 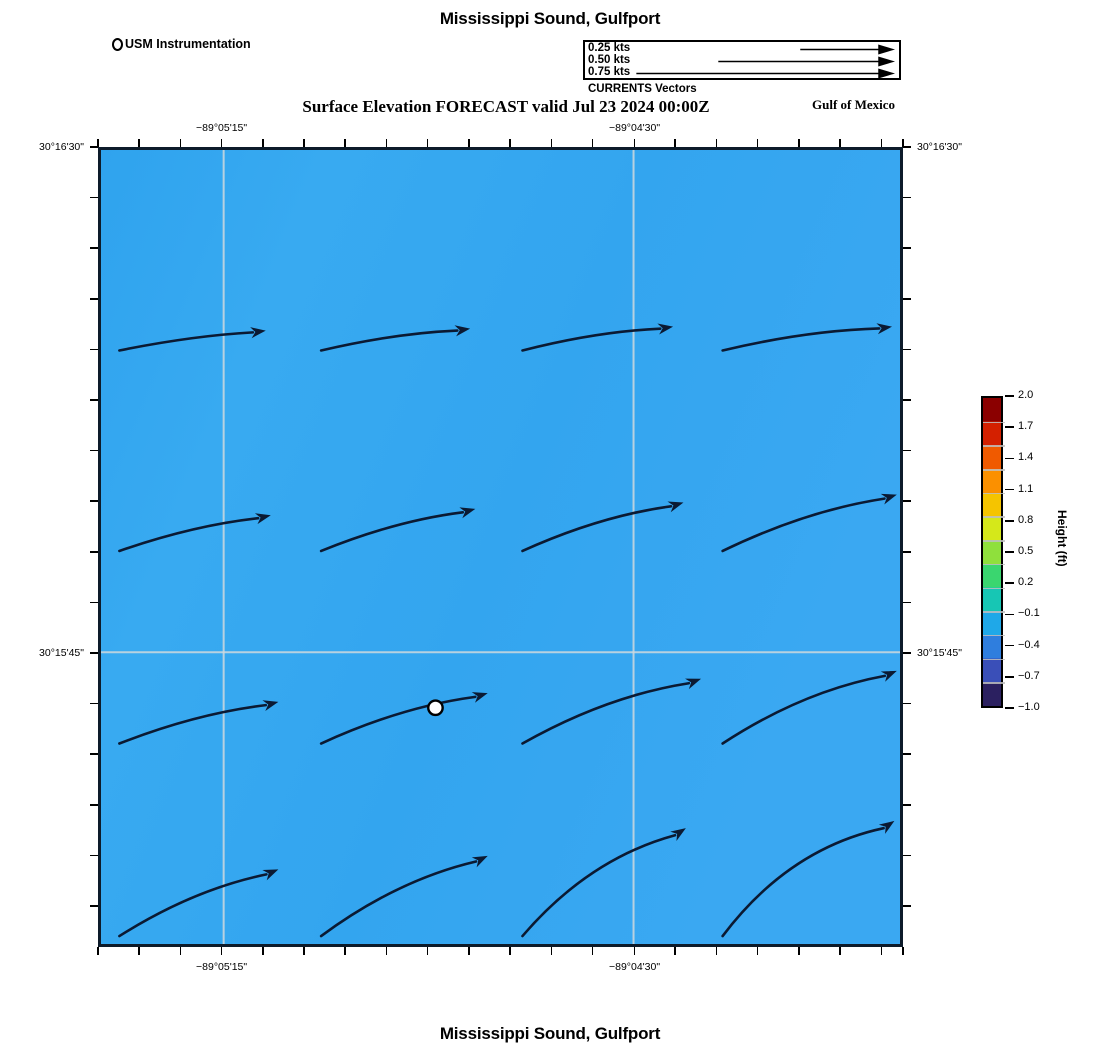 What do you see at coordinates (1026, 582) in the screenshot?
I see `colorbar-tick-label: 0.2` at bounding box center [1026, 582].